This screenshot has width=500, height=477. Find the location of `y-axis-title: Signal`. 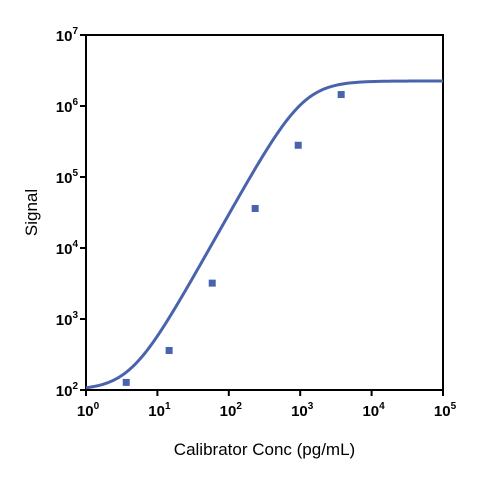

y-axis-title: Signal is located at coordinates (31, 212).